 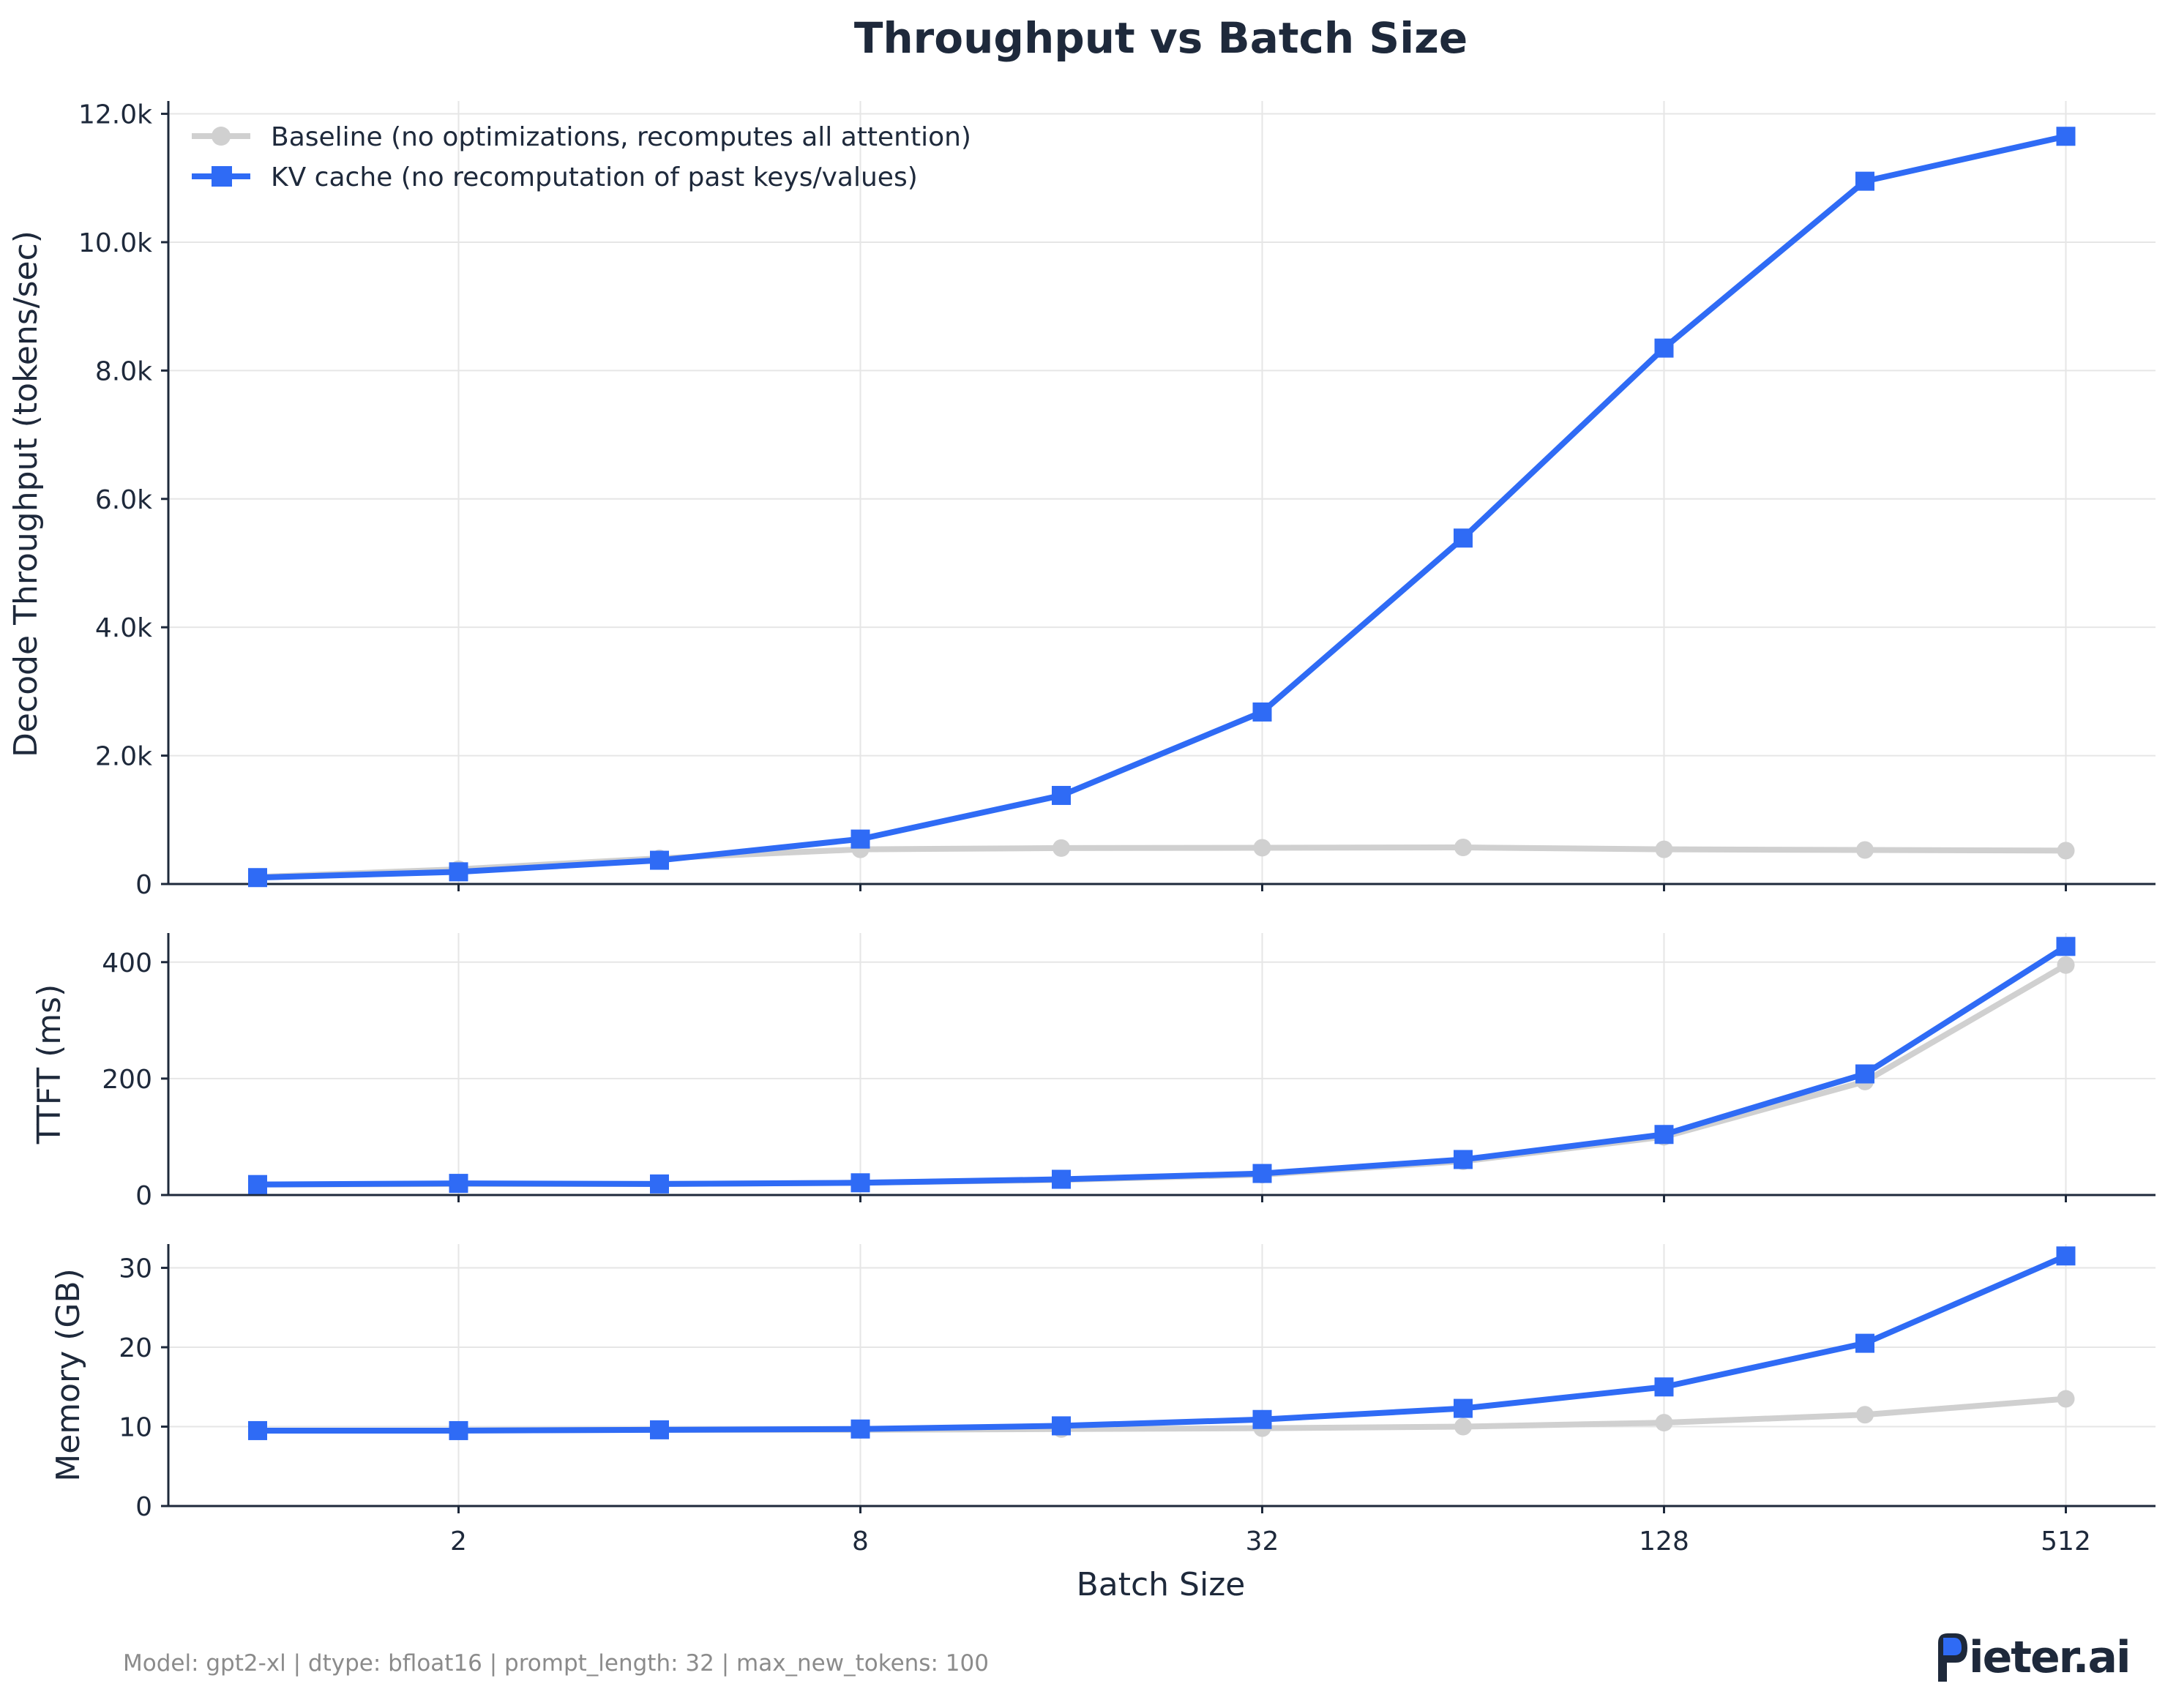 I want to click on y-tick-label: 12.0k, so click(x=115, y=115).